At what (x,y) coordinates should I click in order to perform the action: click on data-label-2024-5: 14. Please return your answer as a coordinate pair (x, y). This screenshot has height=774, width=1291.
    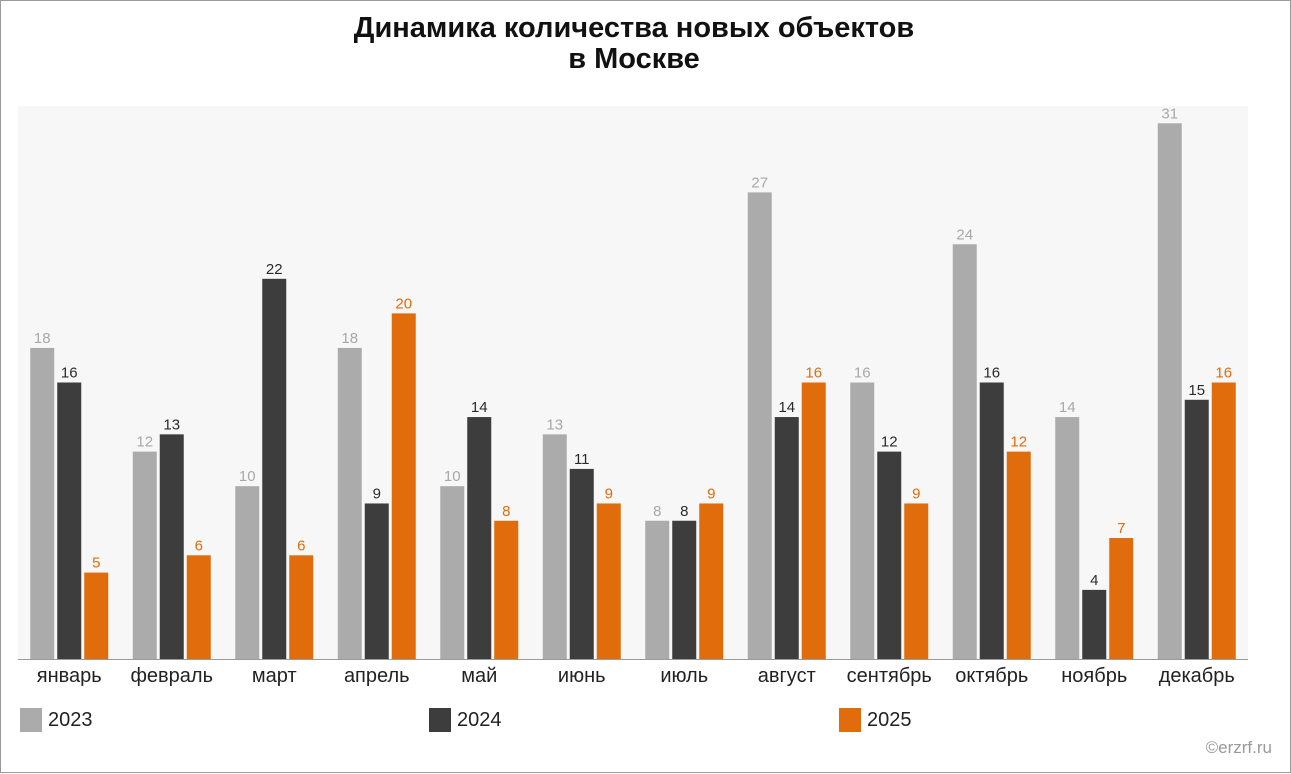
    Looking at the image, I should click on (479, 407).